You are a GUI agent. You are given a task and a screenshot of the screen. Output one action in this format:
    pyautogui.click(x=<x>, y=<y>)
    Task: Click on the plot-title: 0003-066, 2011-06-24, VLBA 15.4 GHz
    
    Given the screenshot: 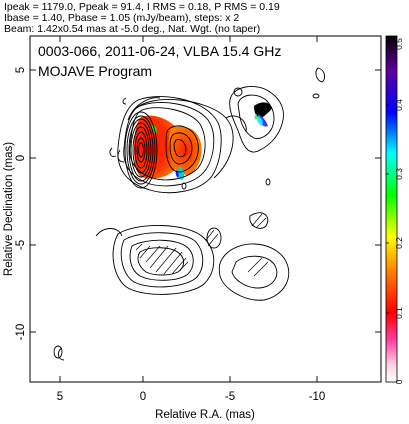 What is the action you would take?
    pyautogui.click(x=159, y=51)
    